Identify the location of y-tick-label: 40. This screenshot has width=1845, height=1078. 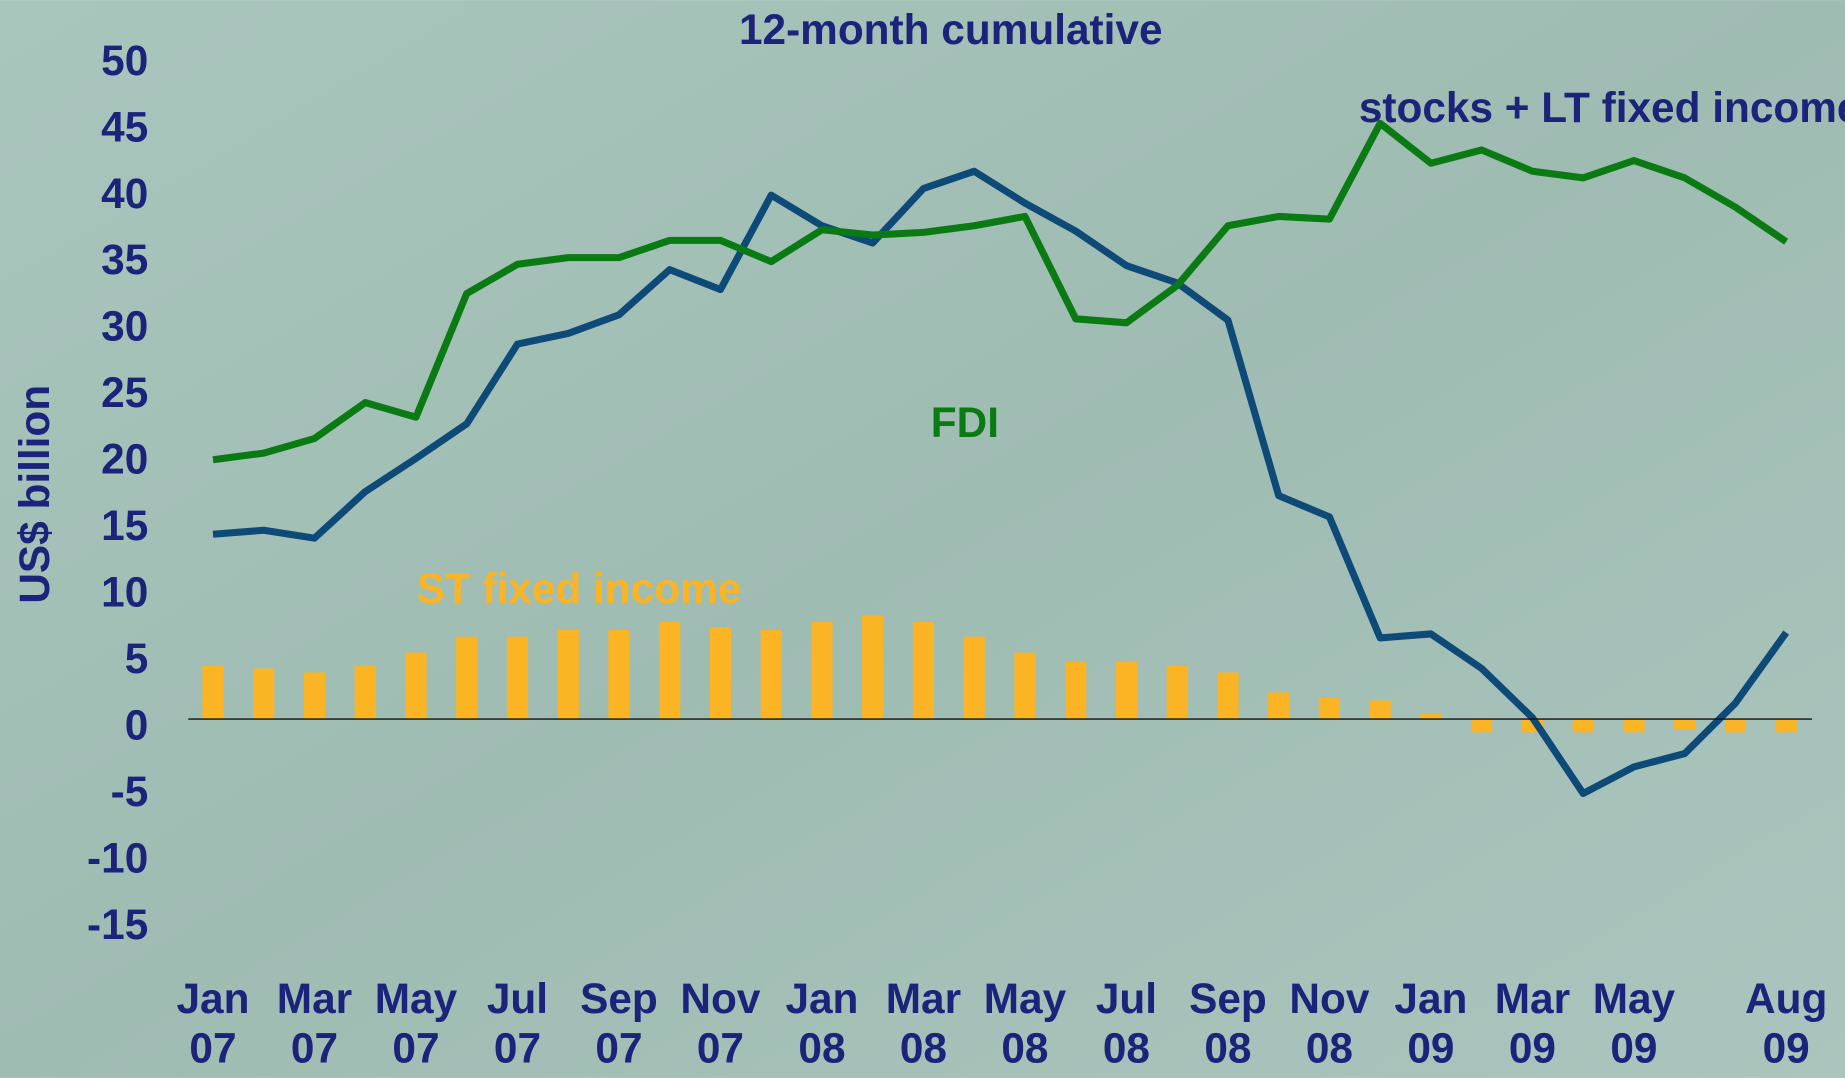
(124, 193).